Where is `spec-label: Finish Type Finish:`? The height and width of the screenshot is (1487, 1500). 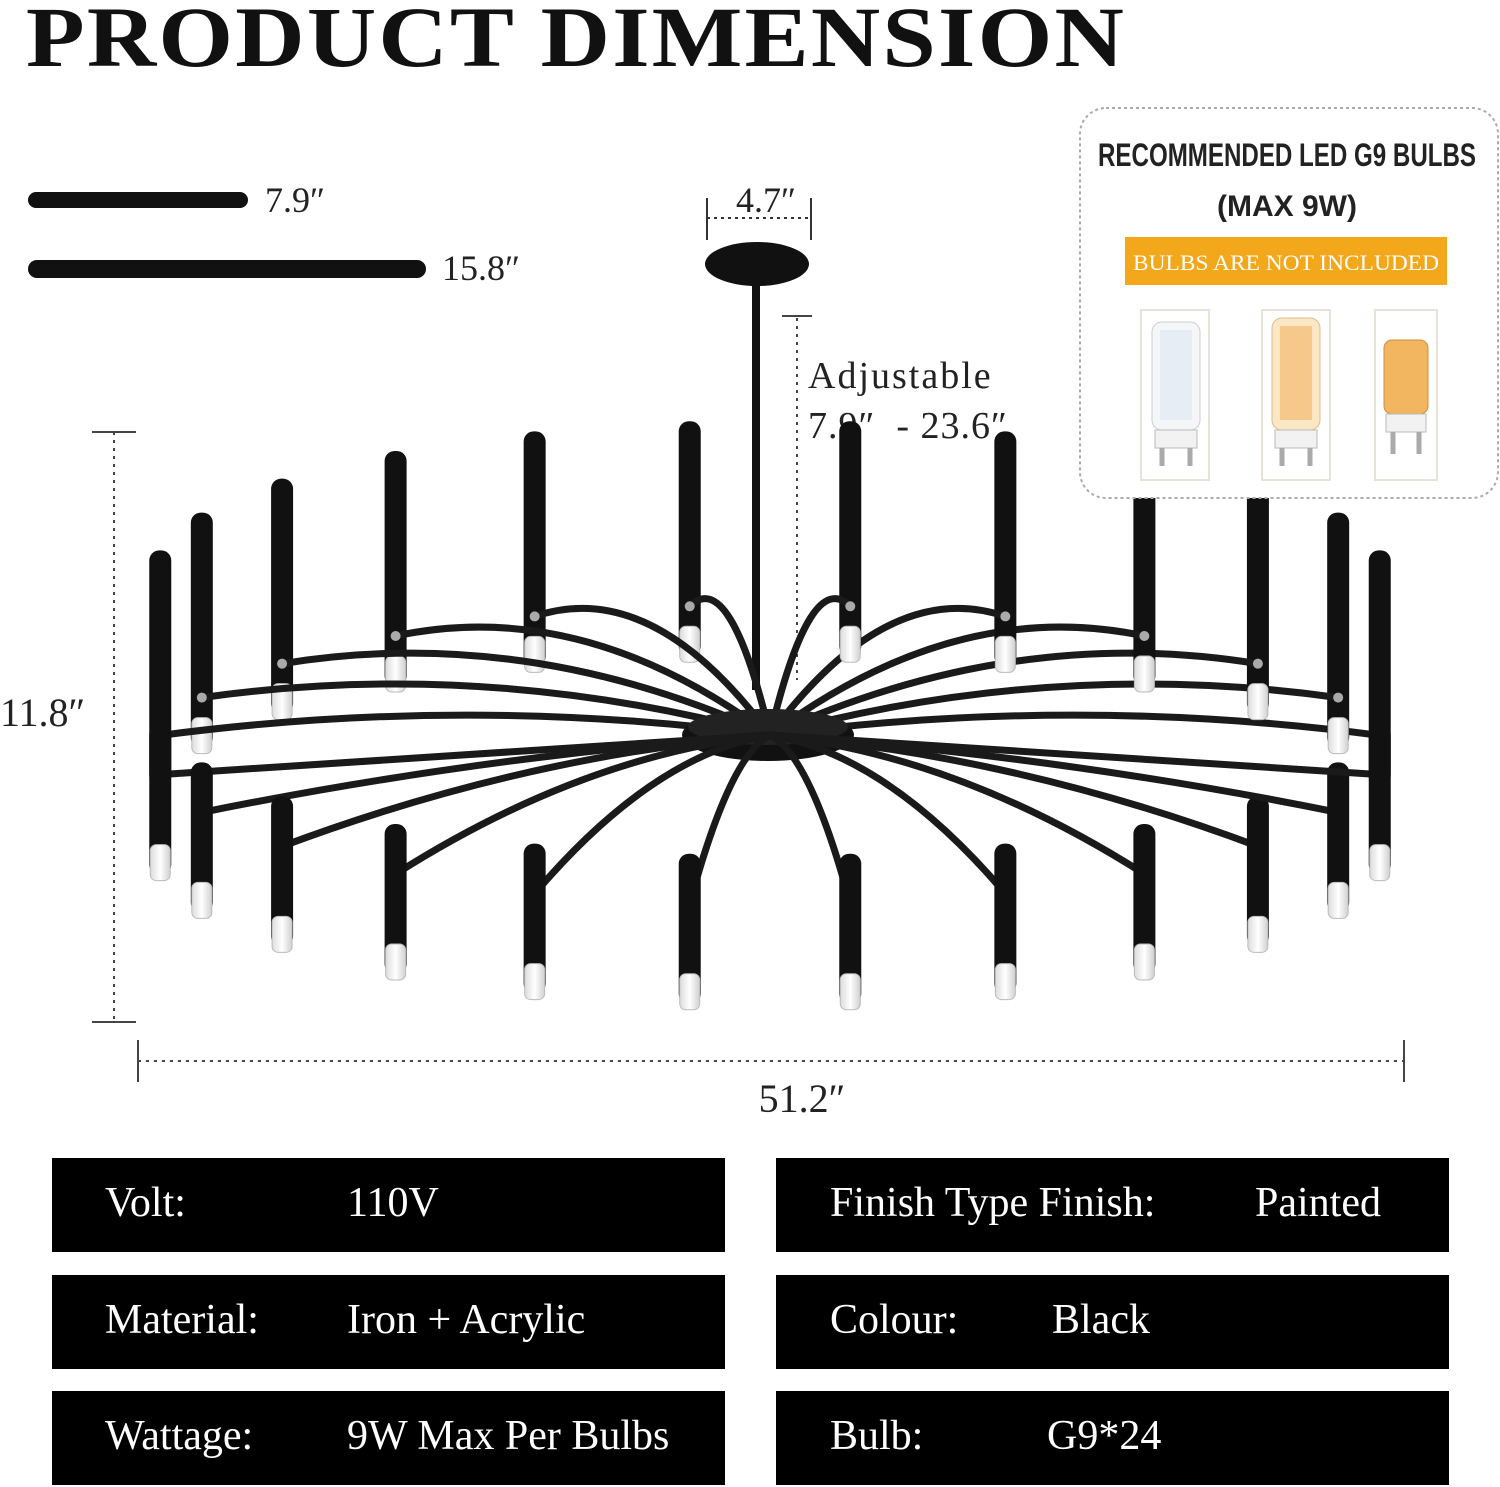 spec-label: Finish Type Finish: is located at coordinates (992, 1203).